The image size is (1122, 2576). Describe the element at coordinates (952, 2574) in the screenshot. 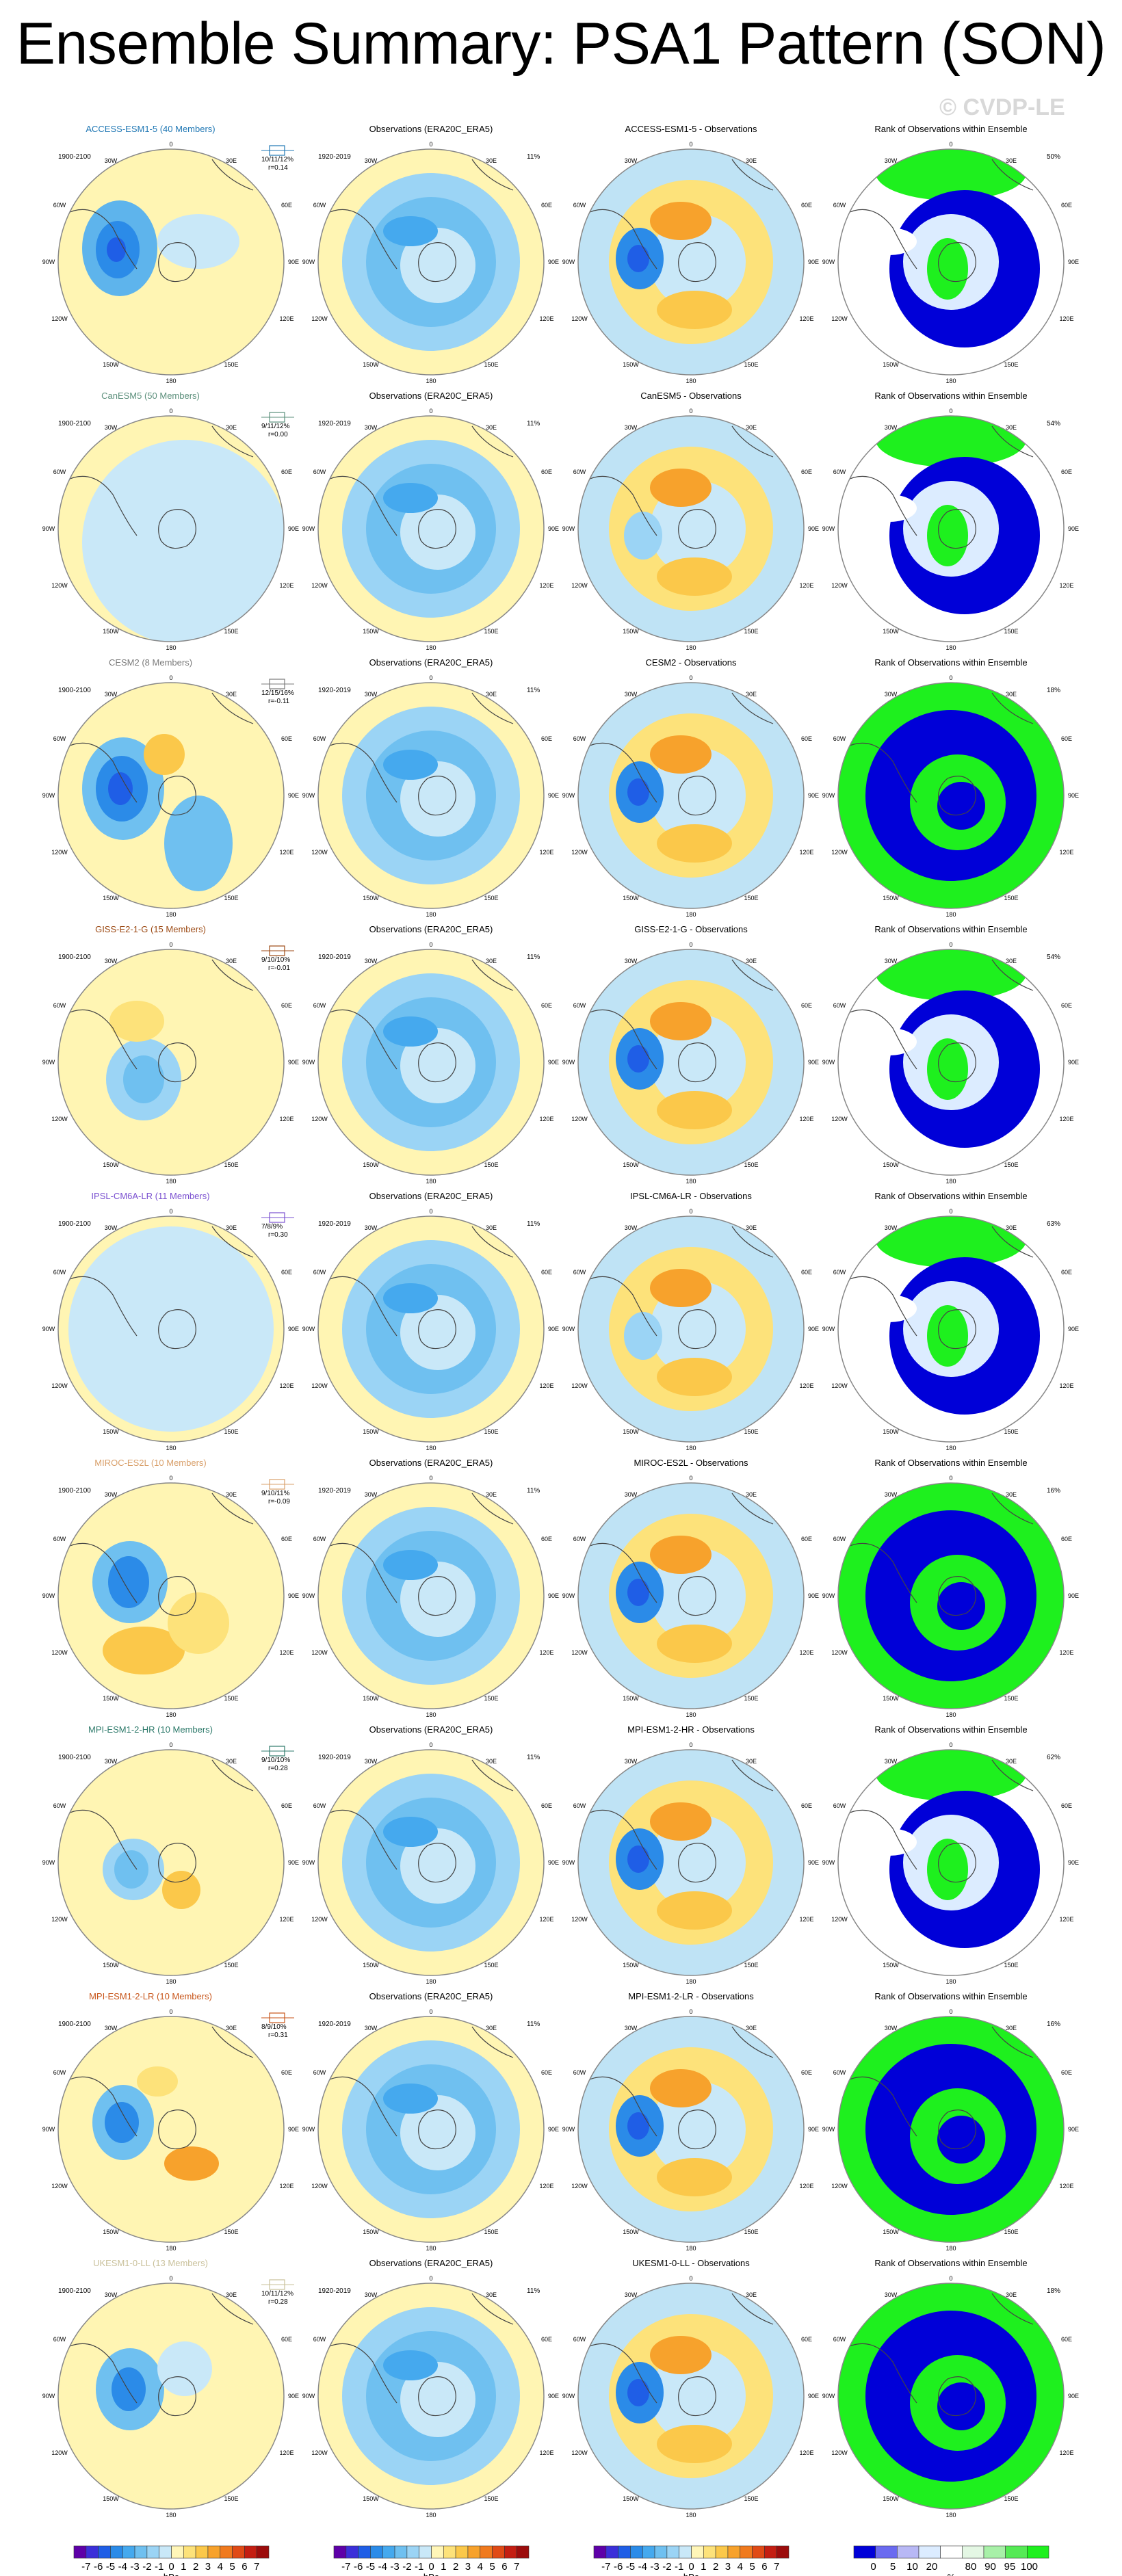

I see `colorbar-units: %` at that location.